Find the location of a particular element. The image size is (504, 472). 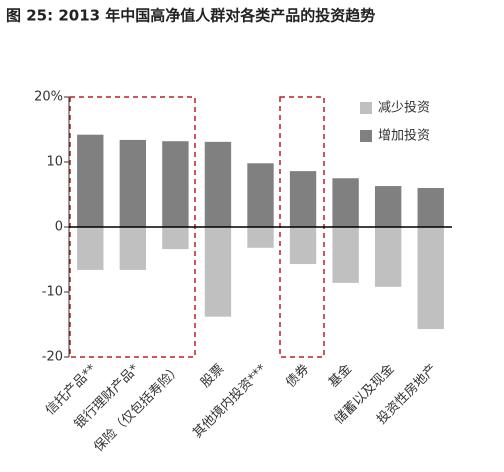

legend-label: 增加投资 is located at coordinates (404, 136).